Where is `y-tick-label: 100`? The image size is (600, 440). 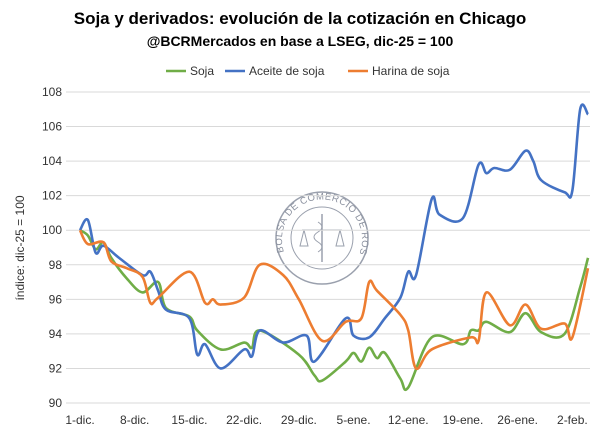 y-tick-label: 100 is located at coordinates (52, 230).